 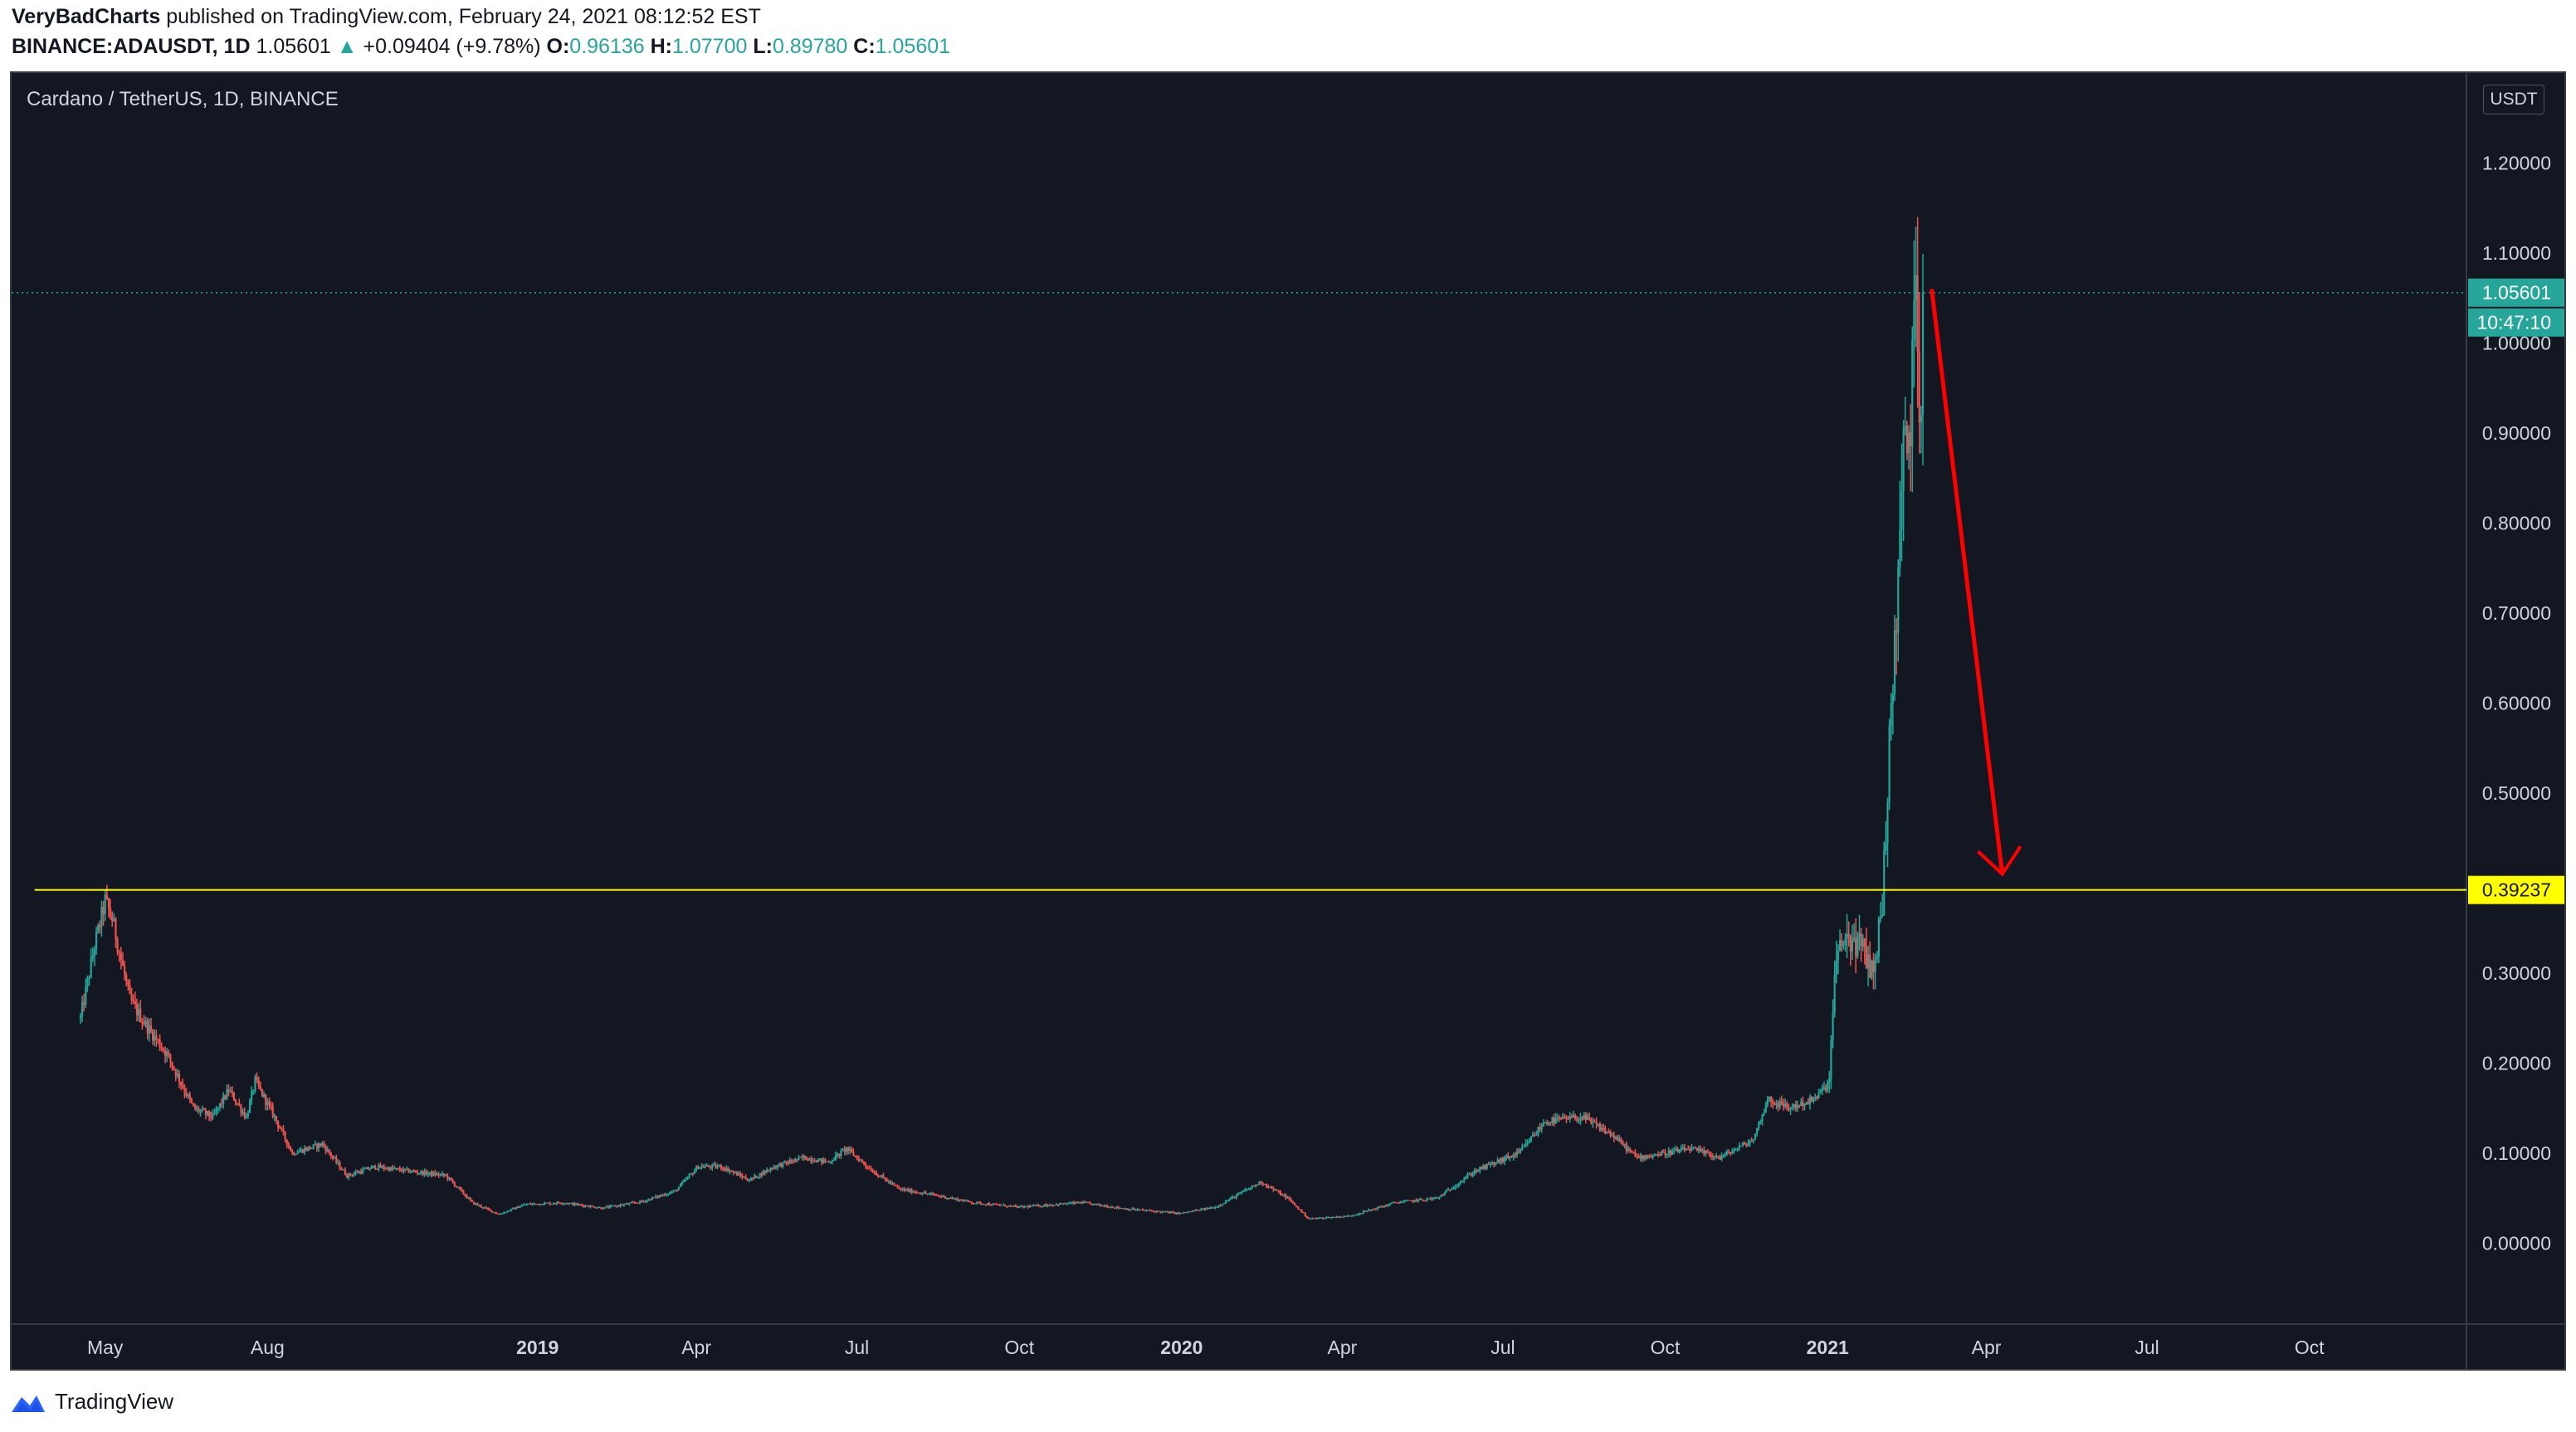 I want to click on countdown-tag, so click(x=2516, y=322).